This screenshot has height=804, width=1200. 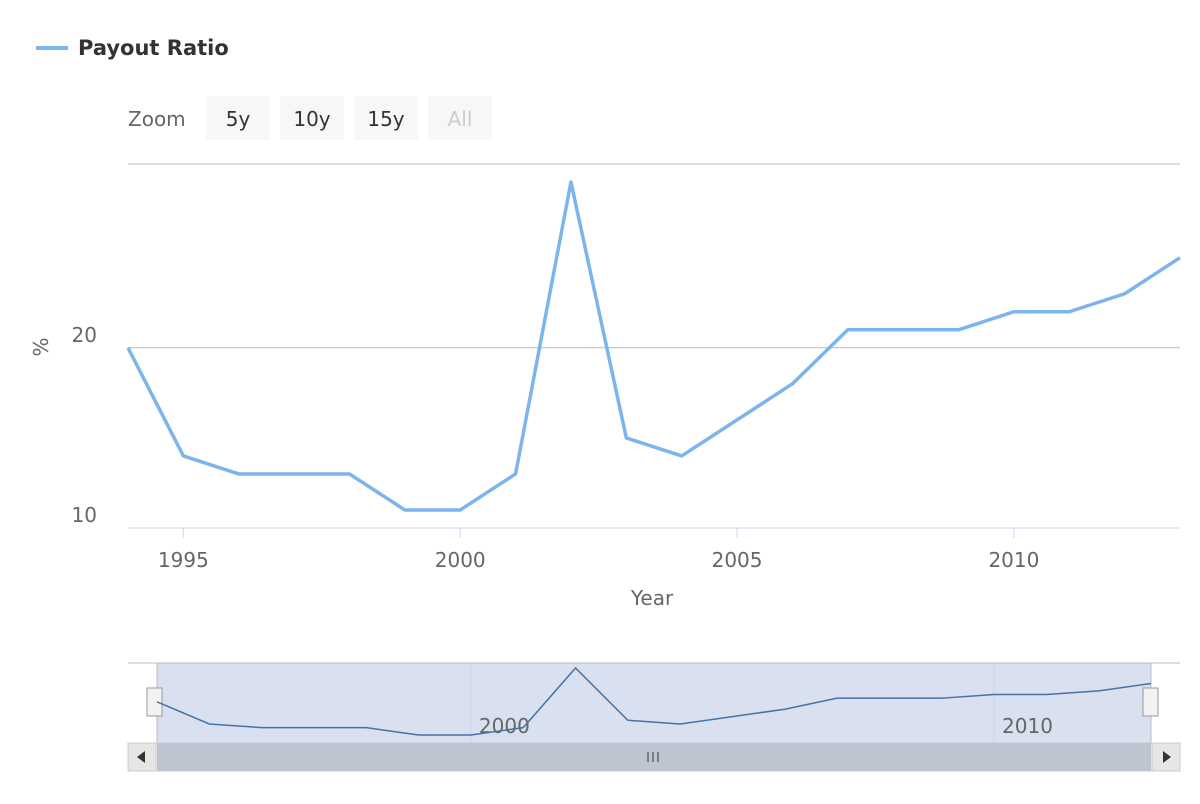 I want to click on zoom-button-label: 5y, so click(x=238, y=119).